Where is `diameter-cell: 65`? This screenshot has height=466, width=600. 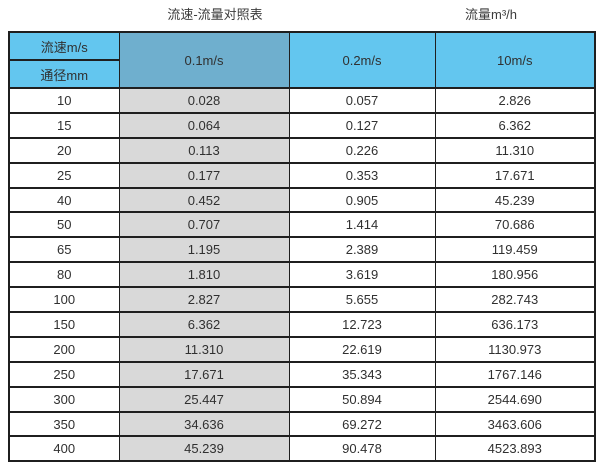 diameter-cell: 65 is located at coordinates (64, 250).